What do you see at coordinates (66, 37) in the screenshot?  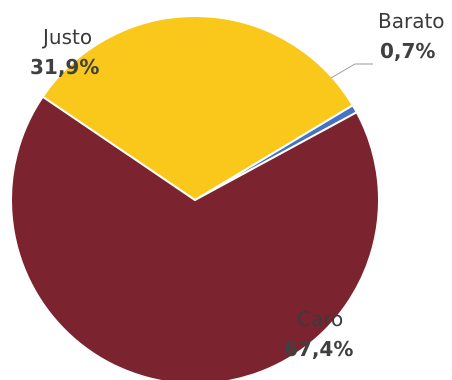 I see `slice-label-justo: Justo` at bounding box center [66, 37].